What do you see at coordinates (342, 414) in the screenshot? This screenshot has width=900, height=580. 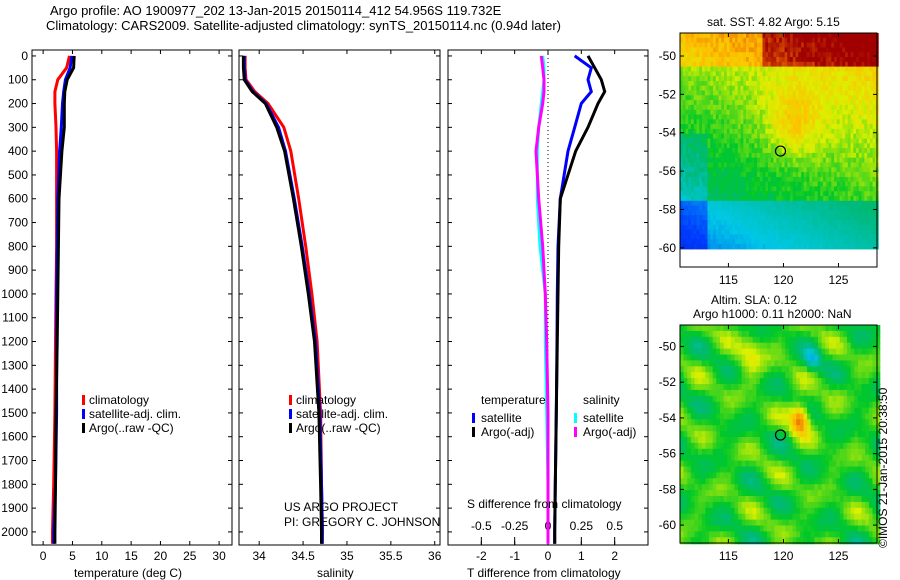 I see `legend-label: satellite-adj. clim.` at bounding box center [342, 414].